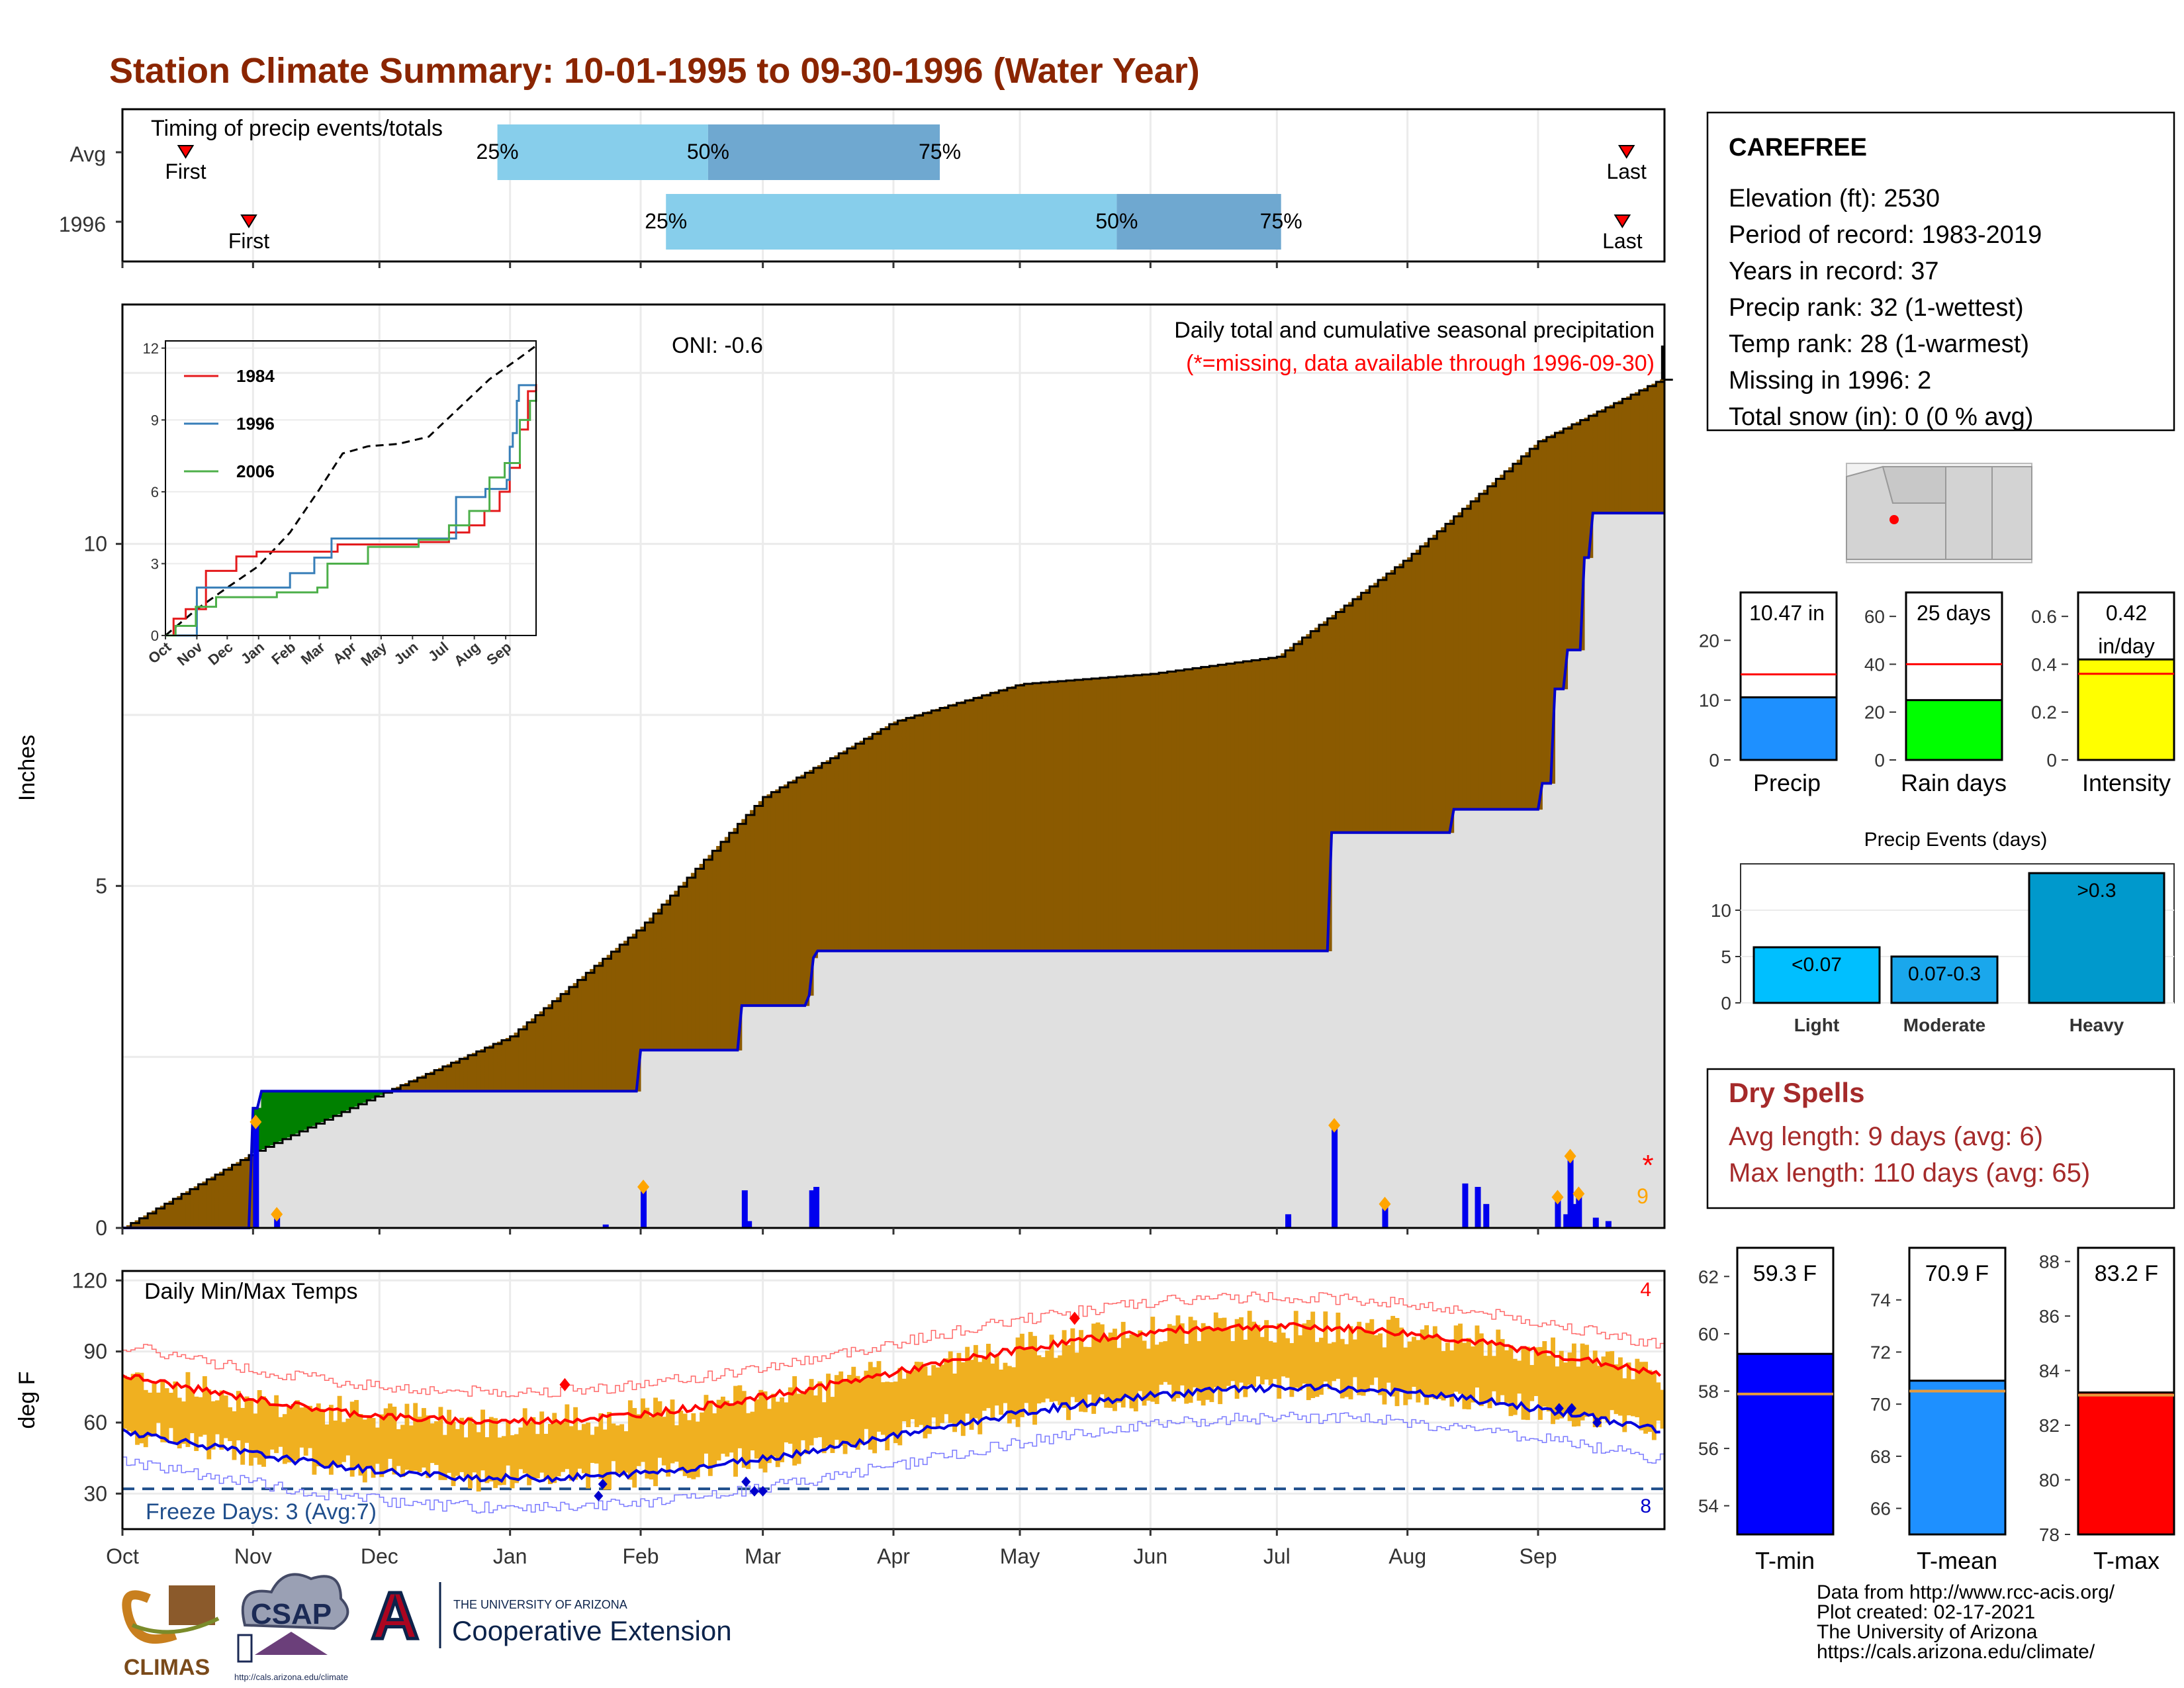  What do you see at coordinates (101, 886) in the screenshot?
I see `precip-y-tick-label: 5` at bounding box center [101, 886].